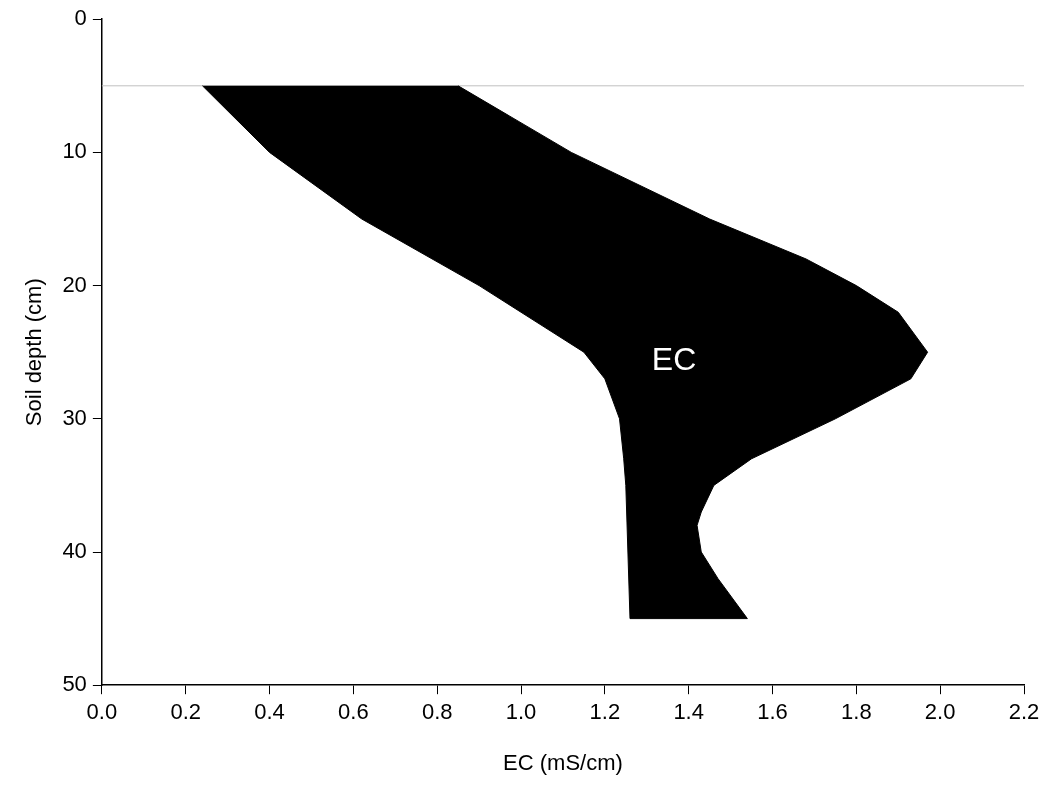 The image size is (1054, 789). Describe the element at coordinates (102, 712) in the screenshot. I see `x-tick-label: 0.0` at that location.